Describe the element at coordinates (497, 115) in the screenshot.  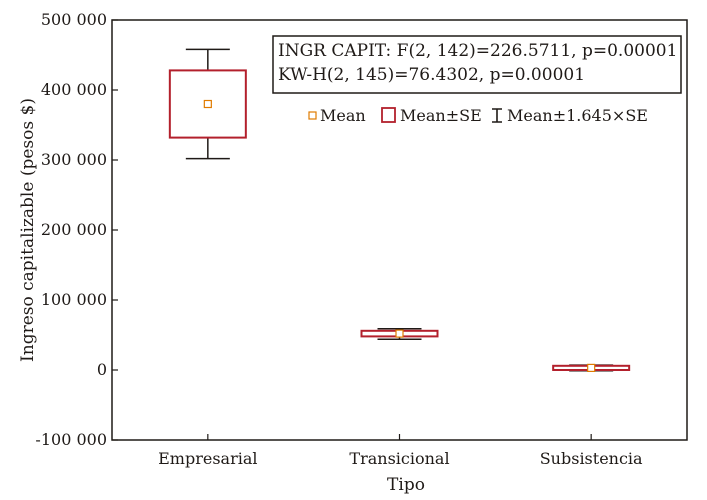
I see `legend-whisker-icon` at that location.